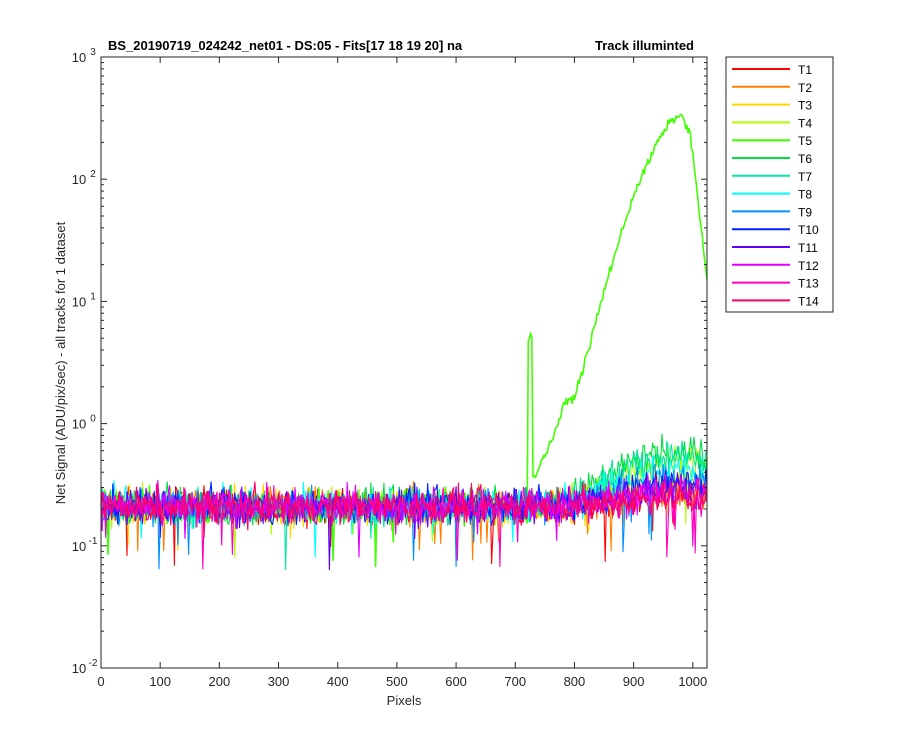 This screenshot has width=900, height=750. Describe the element at coordinates (338, 681) in the screenshot. I see `x-tick-label: 400` at that location.